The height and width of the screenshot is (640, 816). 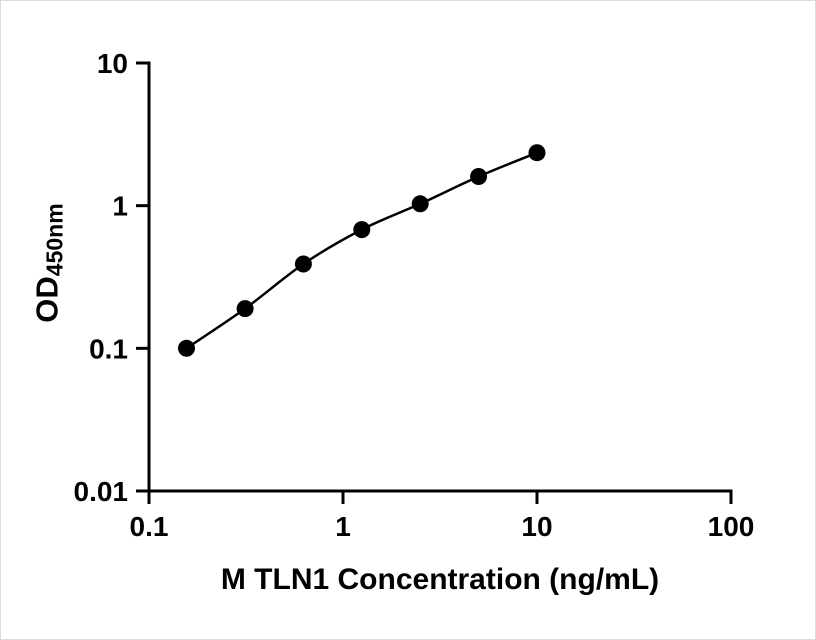 I want to click on y-tick-label: 10, so click(x=112, y=63).